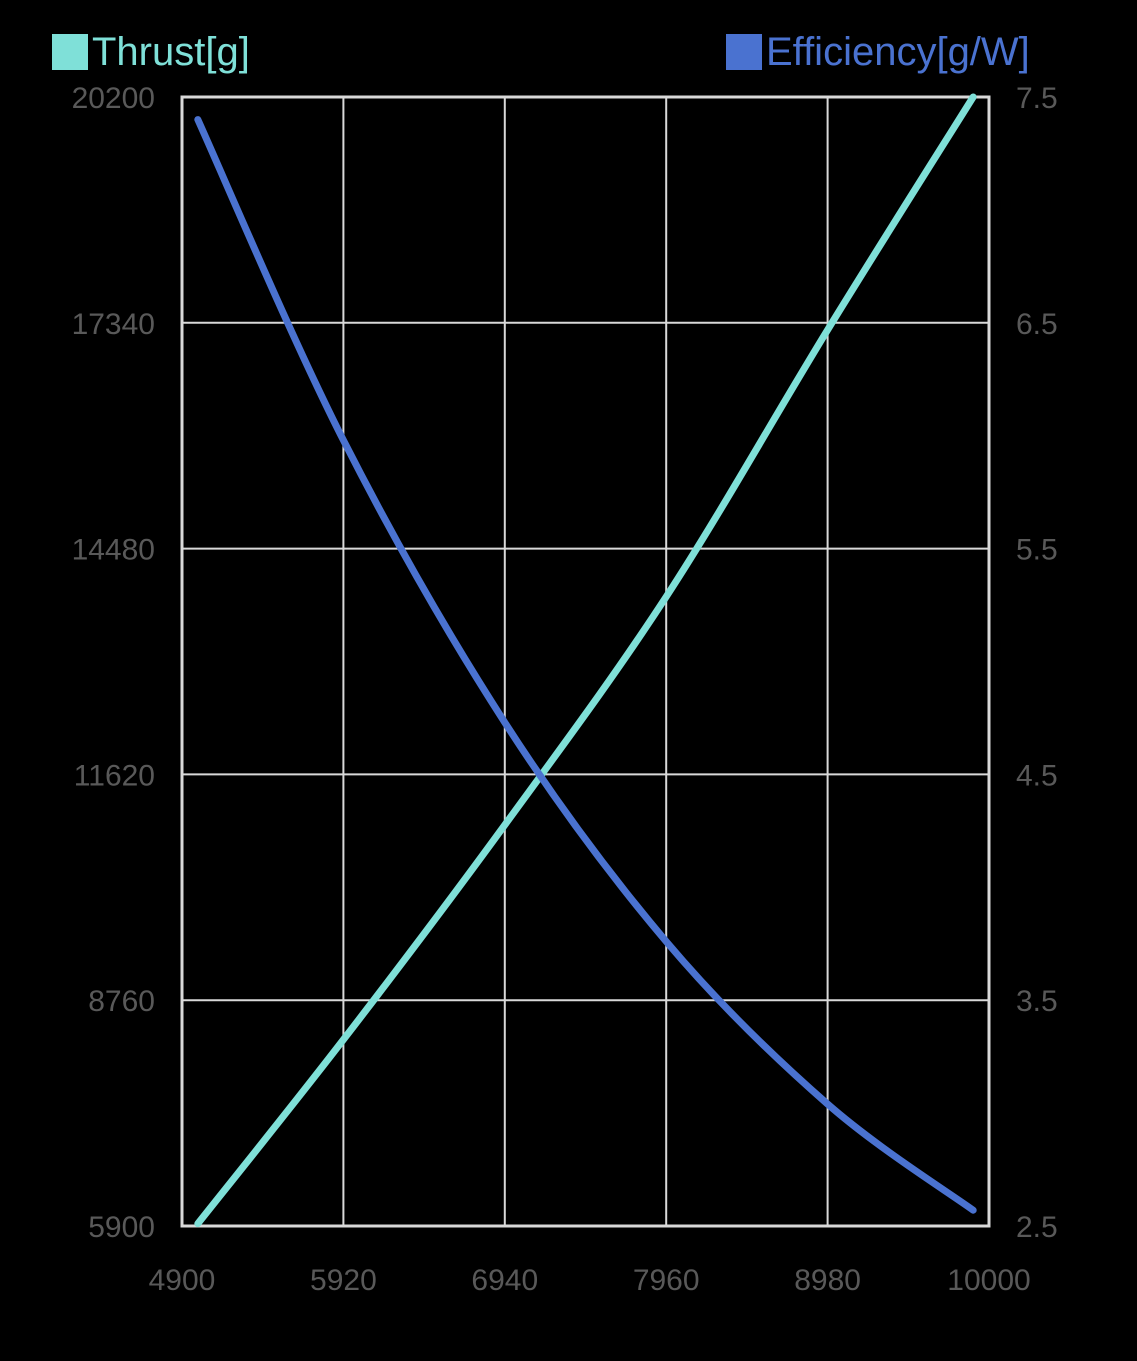 Image resolution: width=1137 pixels, height=1361 pixels. Describe the element at coordinates (70, 52) in the screenshot. I see `thrust-legend-swatch` at that location.